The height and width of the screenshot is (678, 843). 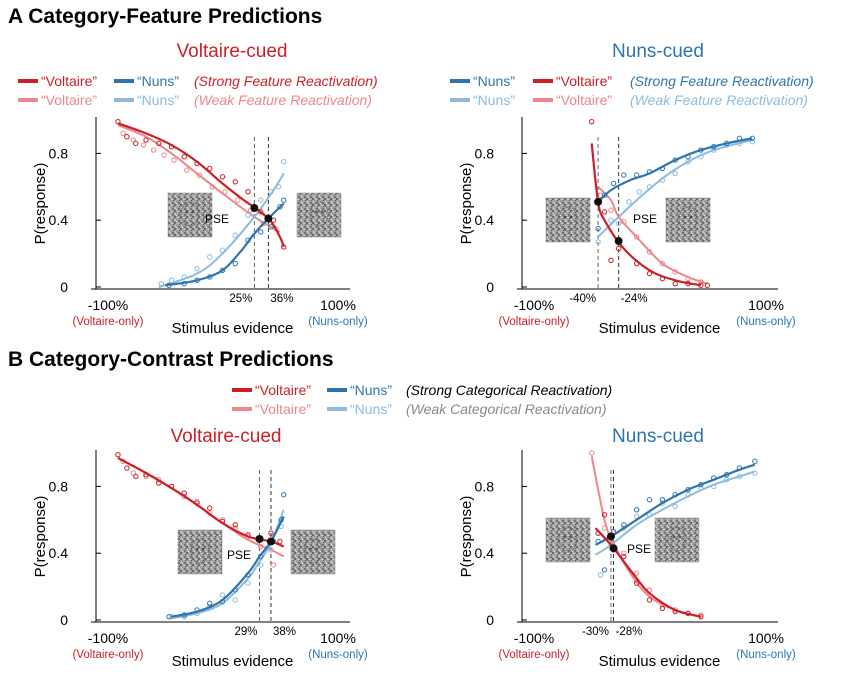 What do you see at coordinates (171, 359) in the screenshot?
I see `section-b-heading: B Category-Contrast Predictions` at bounding box center [171, 359].